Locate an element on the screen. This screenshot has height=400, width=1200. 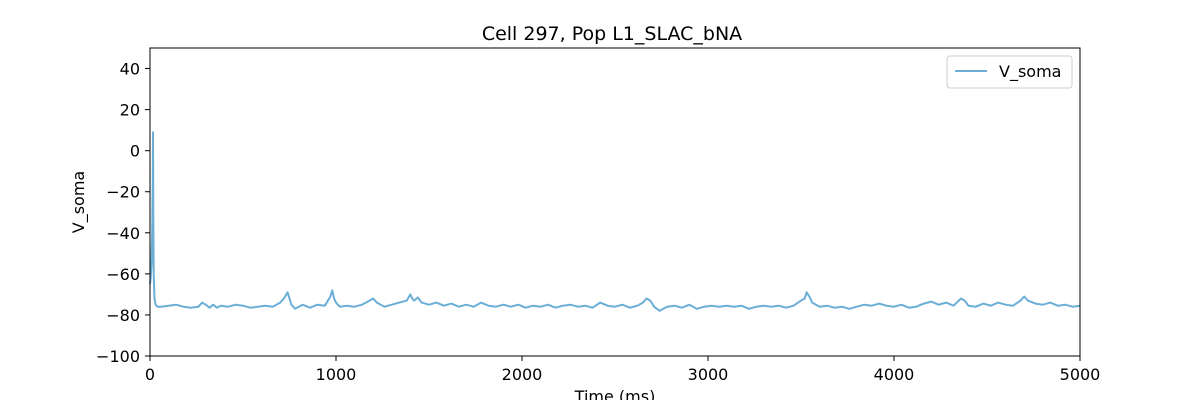
y-tick-label: −100 is located at coordinates (118, 356).